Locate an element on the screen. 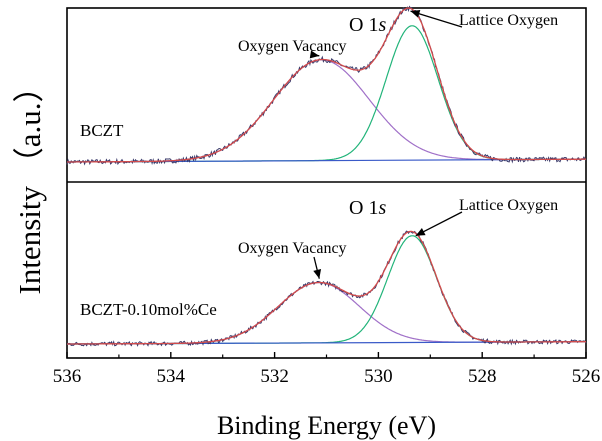 Image resolution: width=602 pixels, height=441 pixels. x-axis-label: Binding Energy (eV) is located at coordinates (326, 425).